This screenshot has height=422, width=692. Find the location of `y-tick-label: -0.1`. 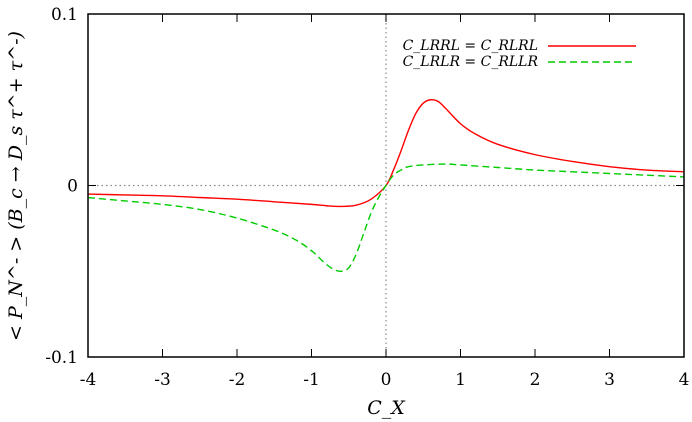

y-tick-label: -0.1 is located at coordinates (61, 358).